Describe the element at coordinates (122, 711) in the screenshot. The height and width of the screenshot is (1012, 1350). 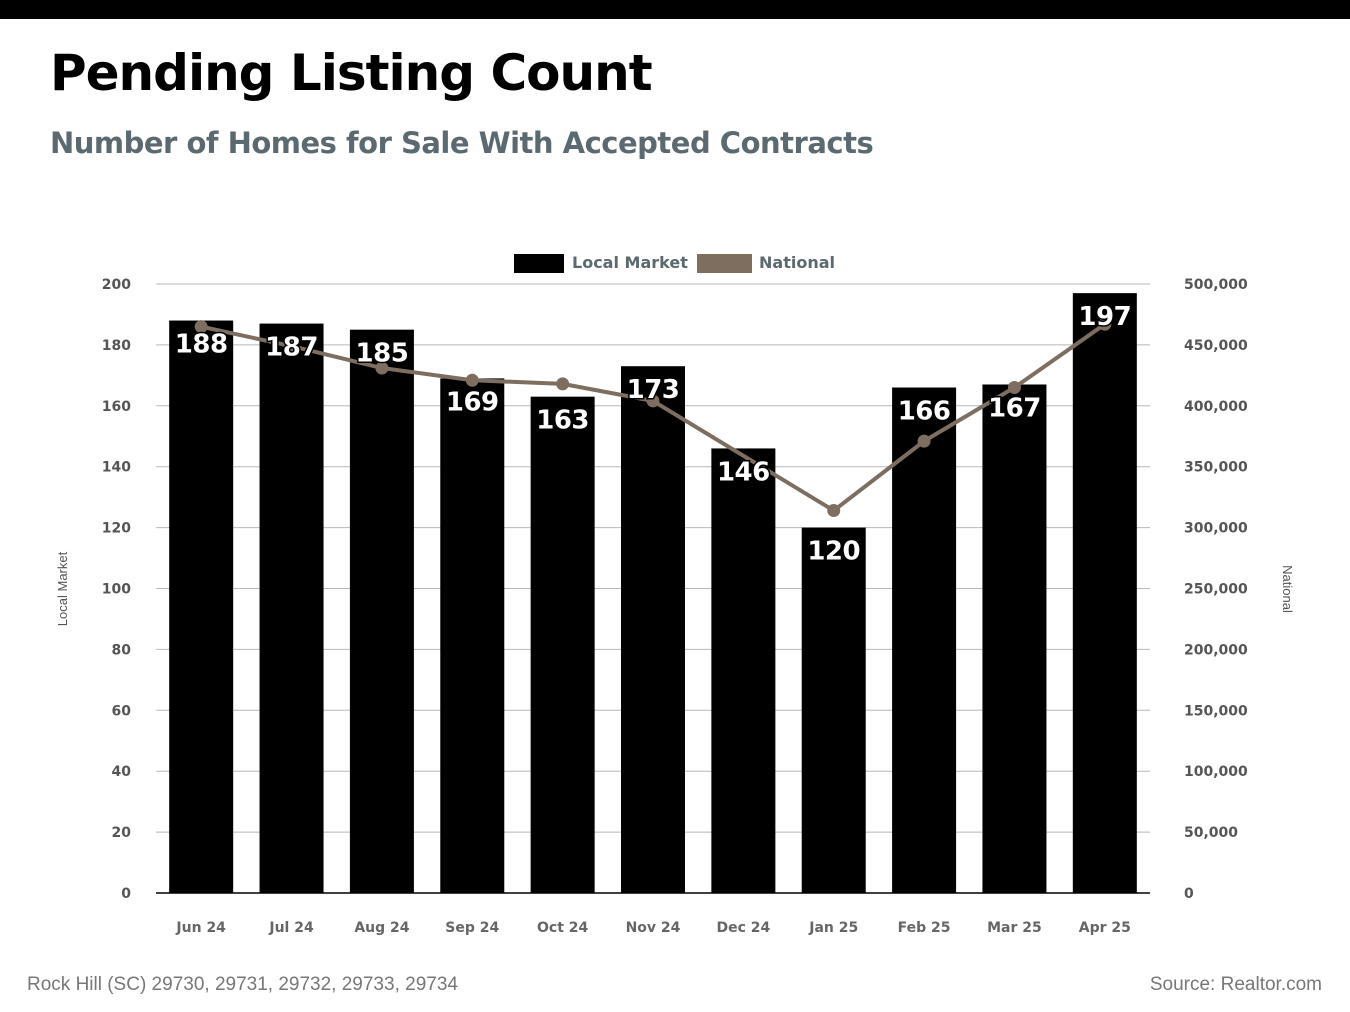
I see `y-tick-label: 60` at that location.